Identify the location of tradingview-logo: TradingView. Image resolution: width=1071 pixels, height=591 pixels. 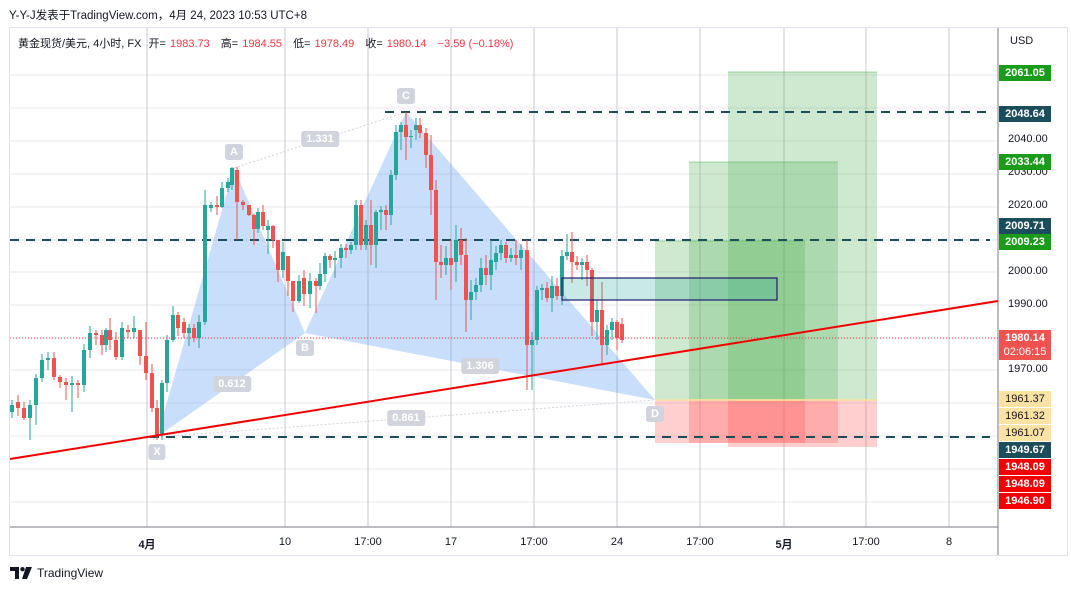
(56, 573).